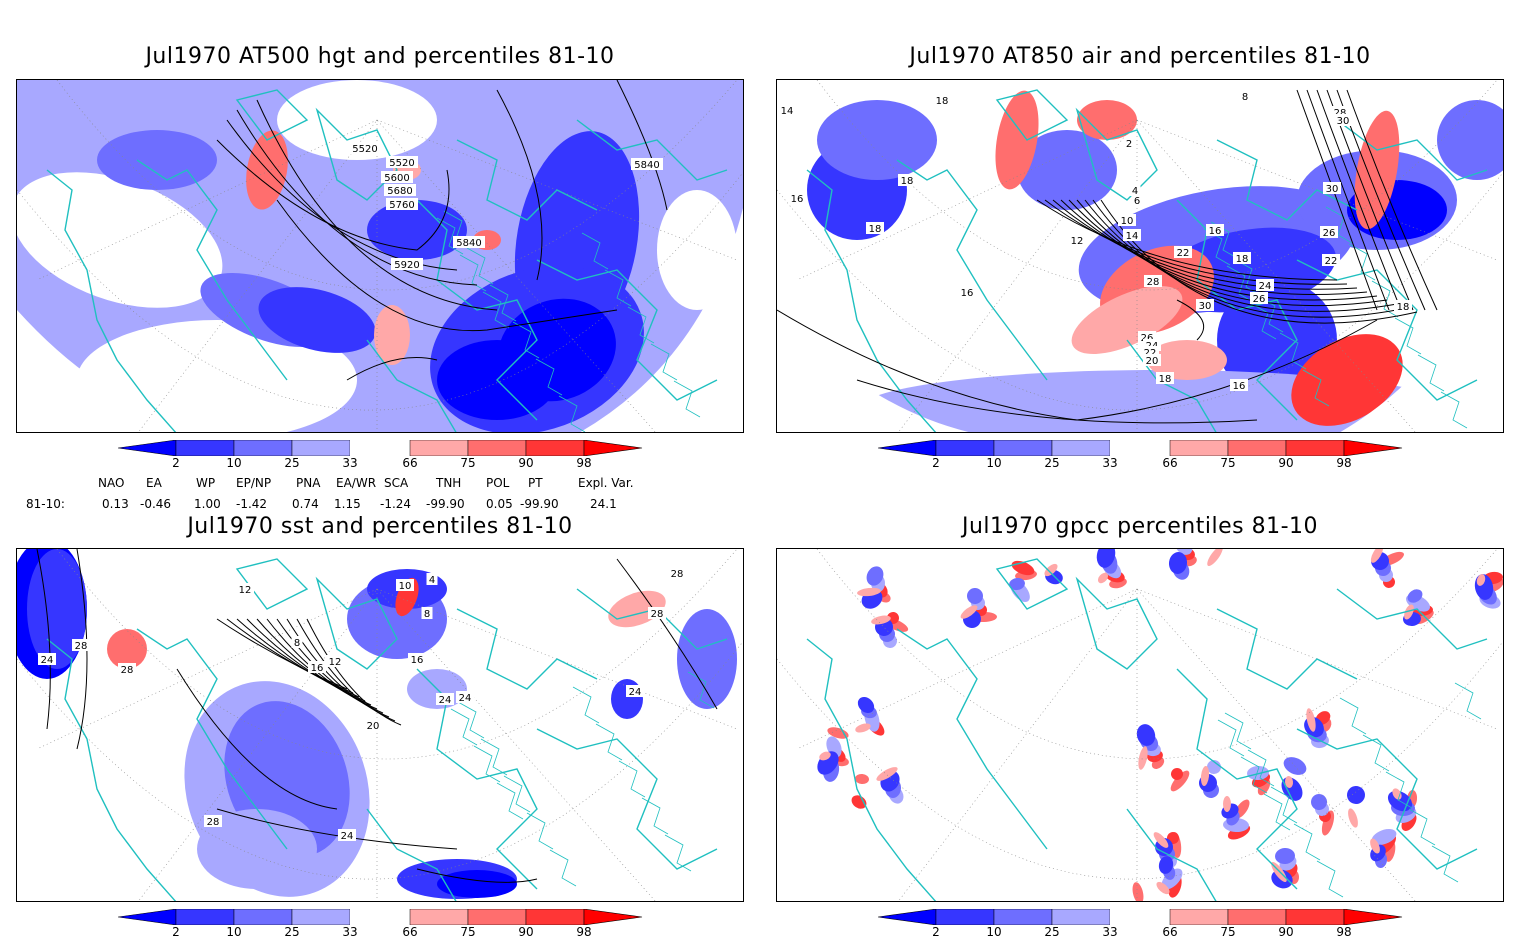 The width and height of the screenshot is (1520, 940). I want to click on svg-text: 10, so click(1127, 221).